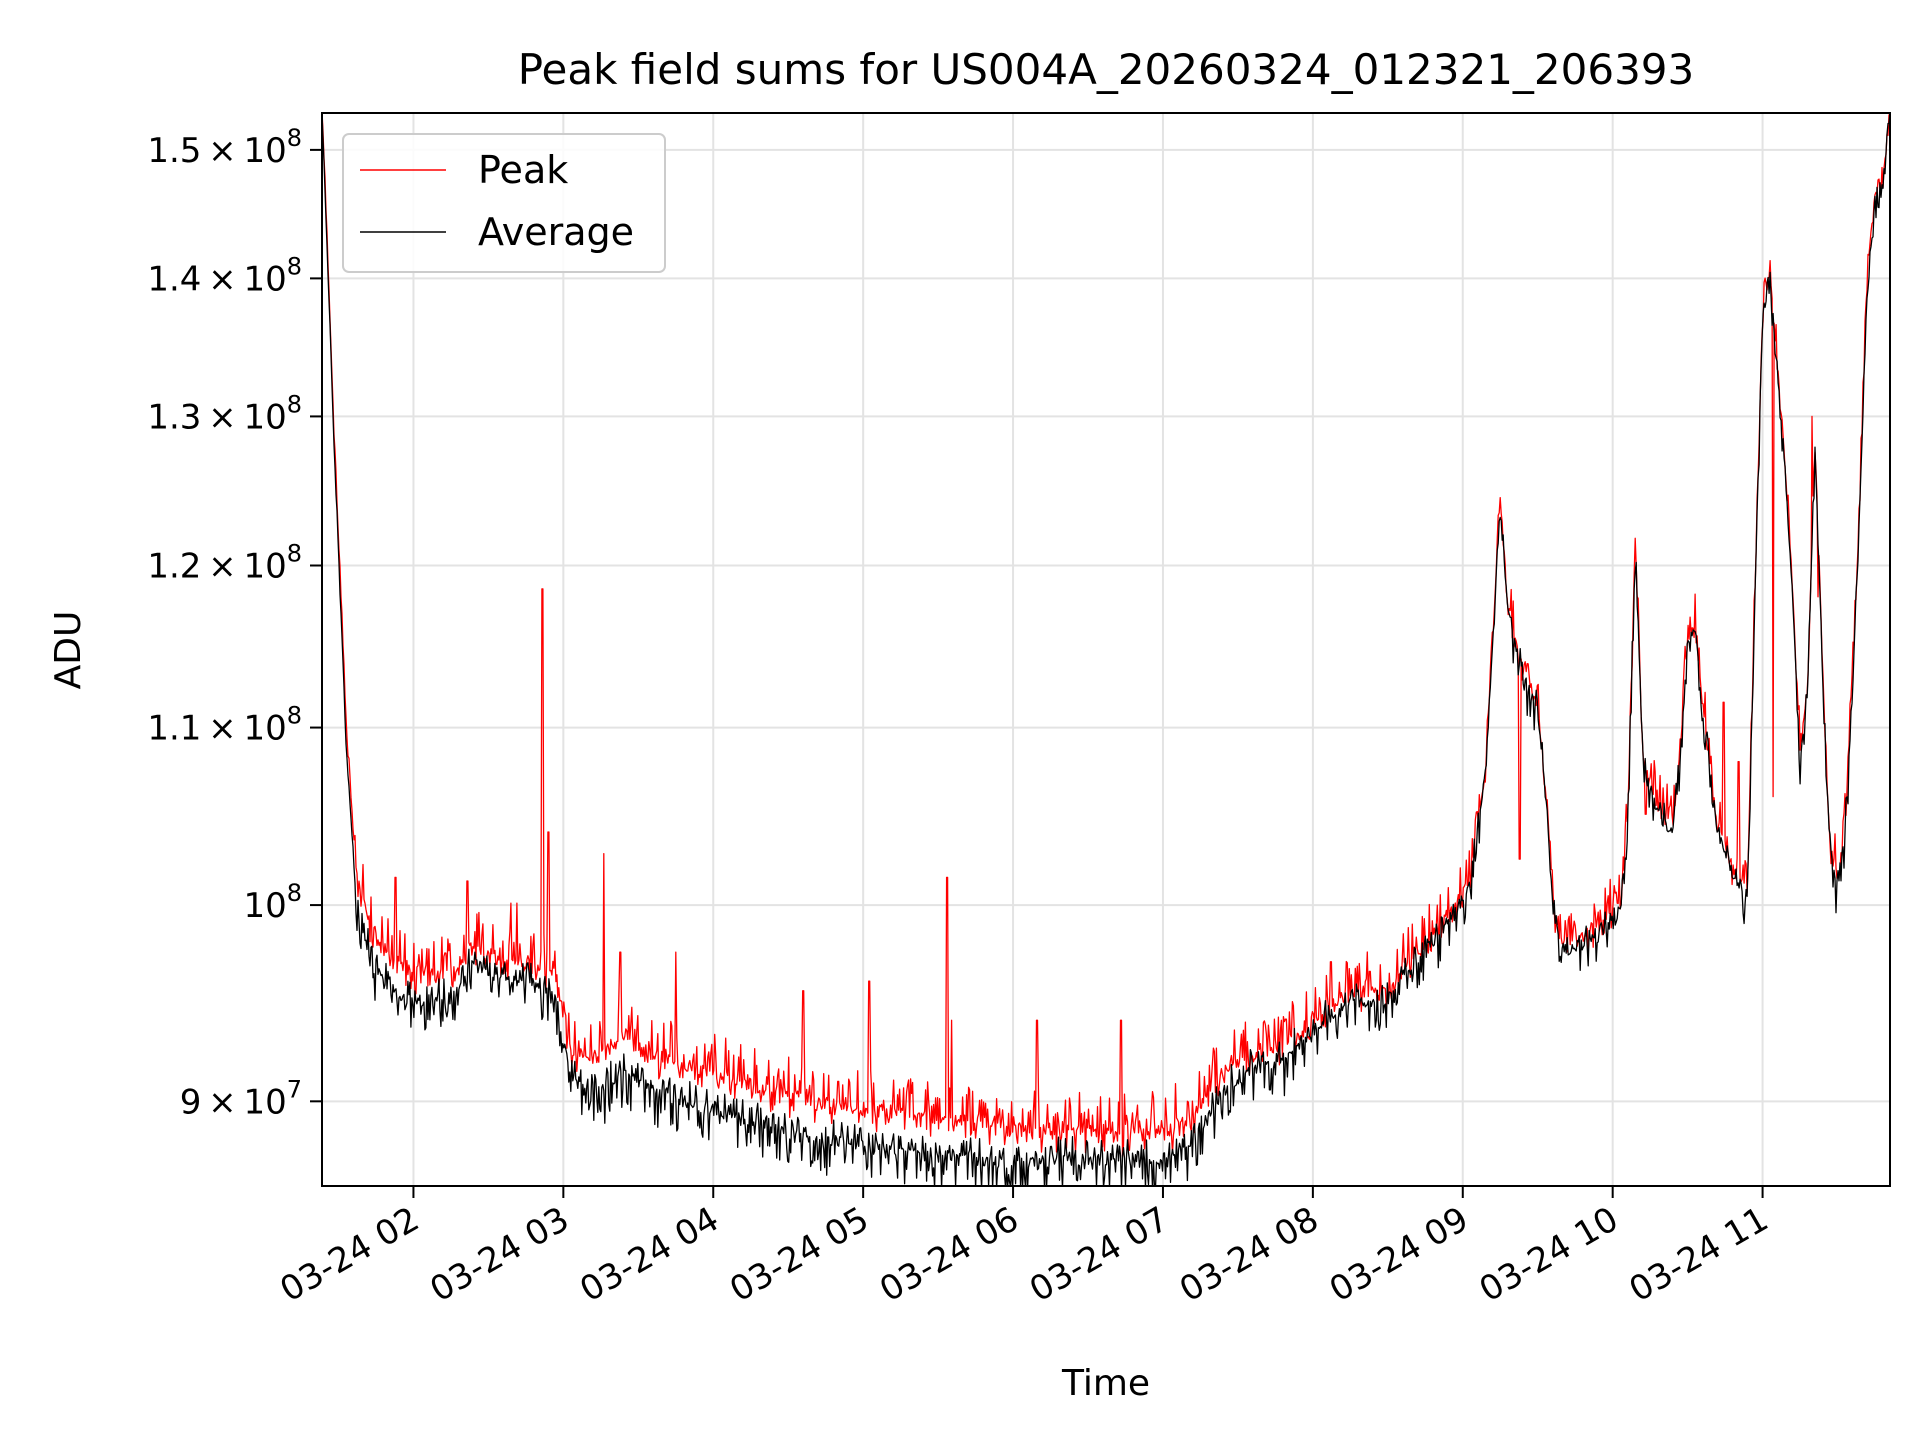 The height and width of the screenshot is (1440, 1920). Describe the element at coordinates (224, 147) in the screenshot. I see `y-tick-label: 1.5 × 10⁸` at that location.